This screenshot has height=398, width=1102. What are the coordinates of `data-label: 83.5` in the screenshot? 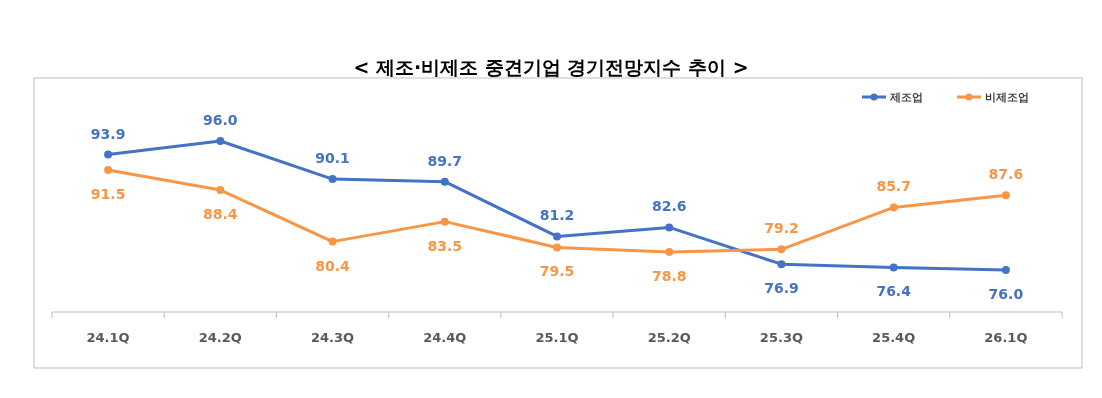 It's located at (445, 245).